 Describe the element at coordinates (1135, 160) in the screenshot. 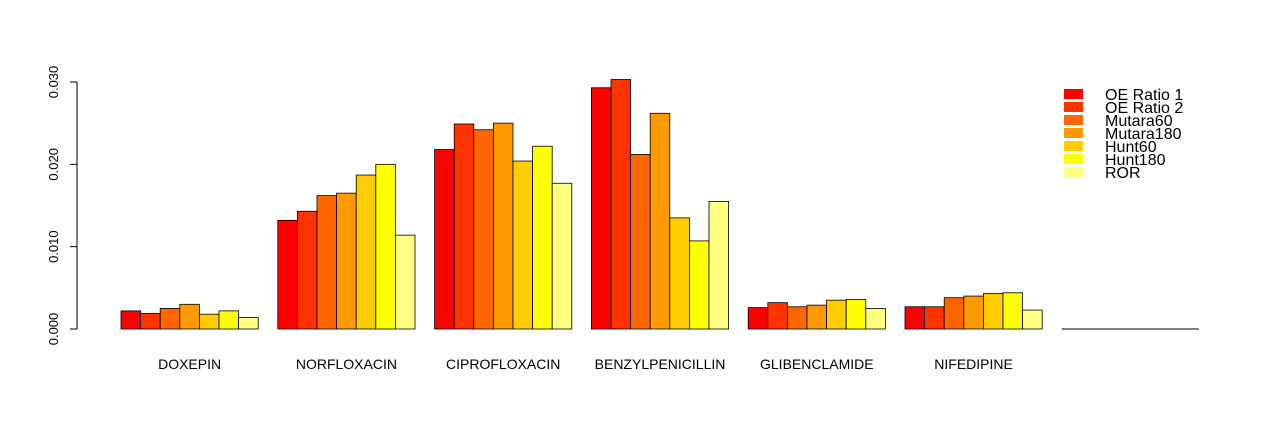

I see `legend-label: Hunt180` at that location.